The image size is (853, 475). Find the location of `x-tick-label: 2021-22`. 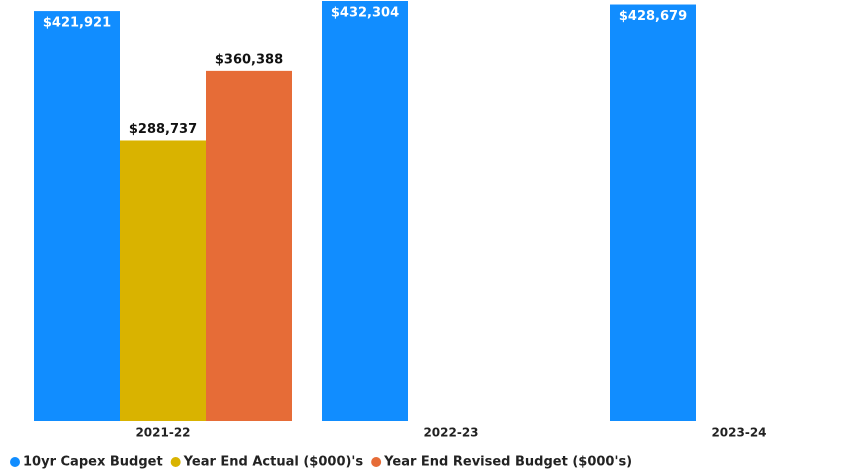

x-tick-label: 2021-22 is located at coordinates (162, 433).